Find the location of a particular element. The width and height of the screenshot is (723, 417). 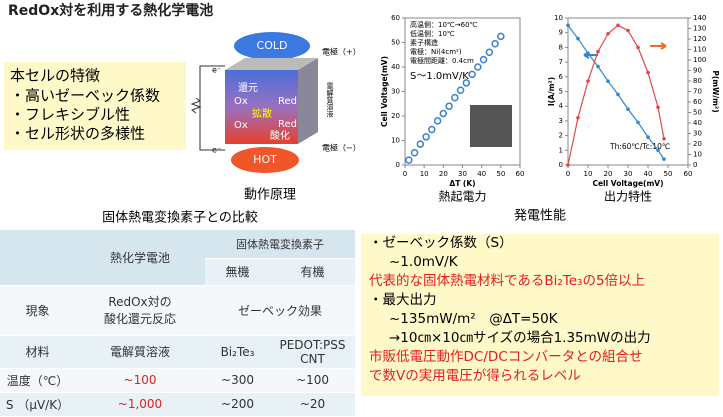

y-axis-label: Cell Voltage(mV) is located at coordinates (384, 91).